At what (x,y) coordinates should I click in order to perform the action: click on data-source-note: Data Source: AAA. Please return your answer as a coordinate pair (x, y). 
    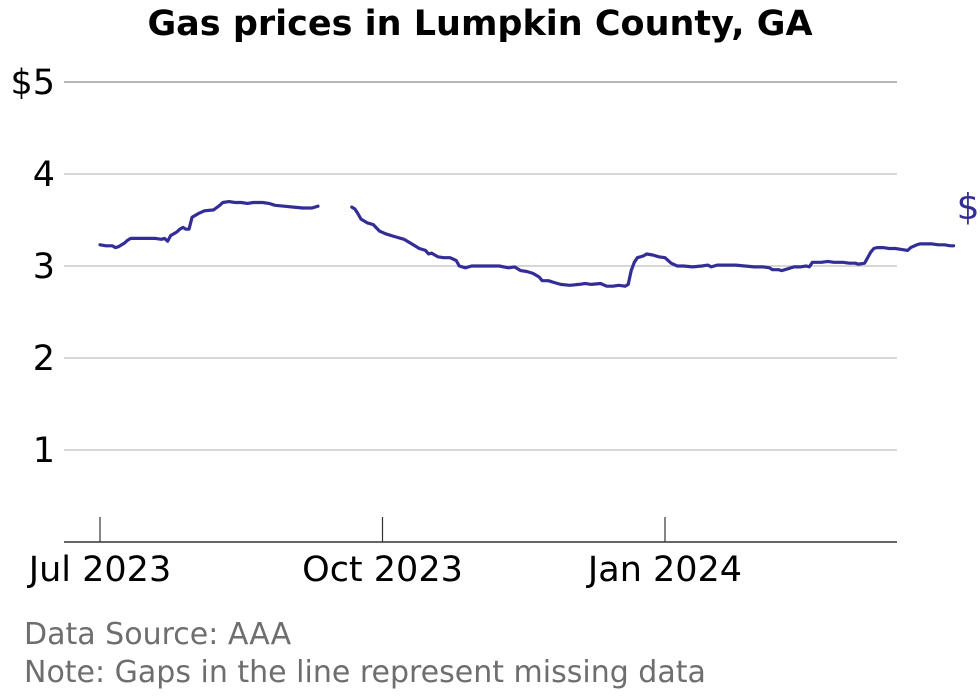
    Looking at the image, I should click on (158, 634).